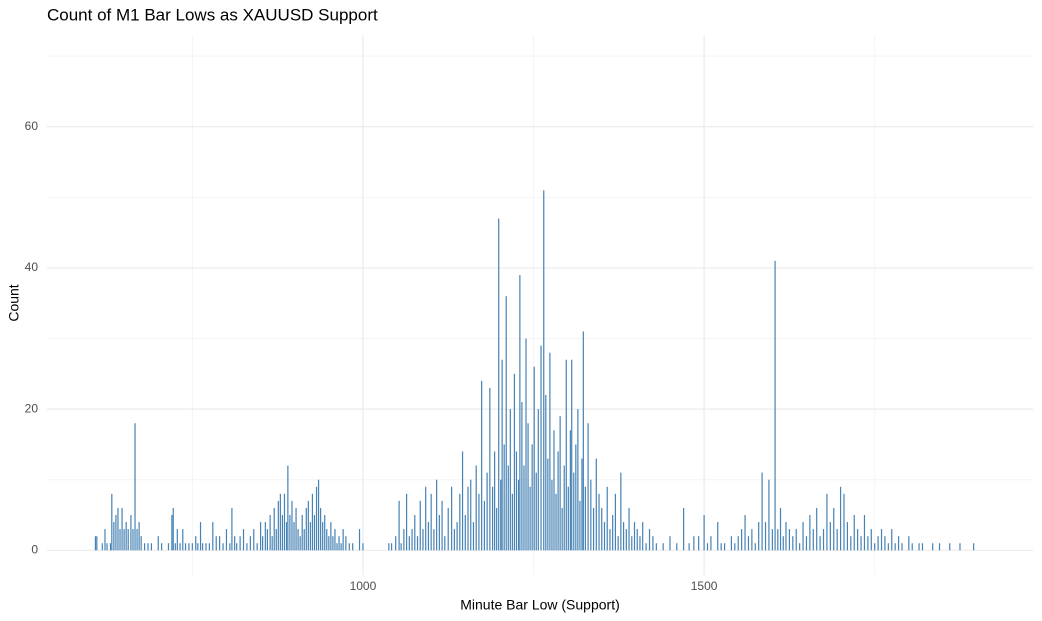 This screenshot has height=621, width=1042. What do you see at coordinates (32, 126) in the screenshot?
I see `y-tick-label: 60` at bounding box center [32, 126].